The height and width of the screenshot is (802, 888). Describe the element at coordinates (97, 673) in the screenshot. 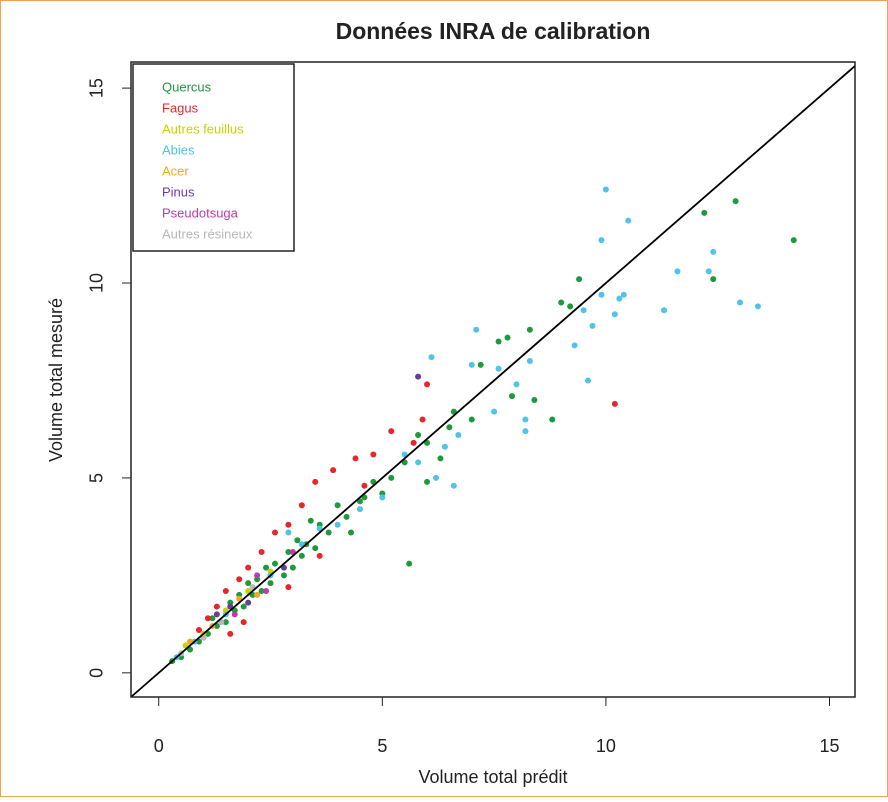

I see `y-tick-label: 0` at that location.